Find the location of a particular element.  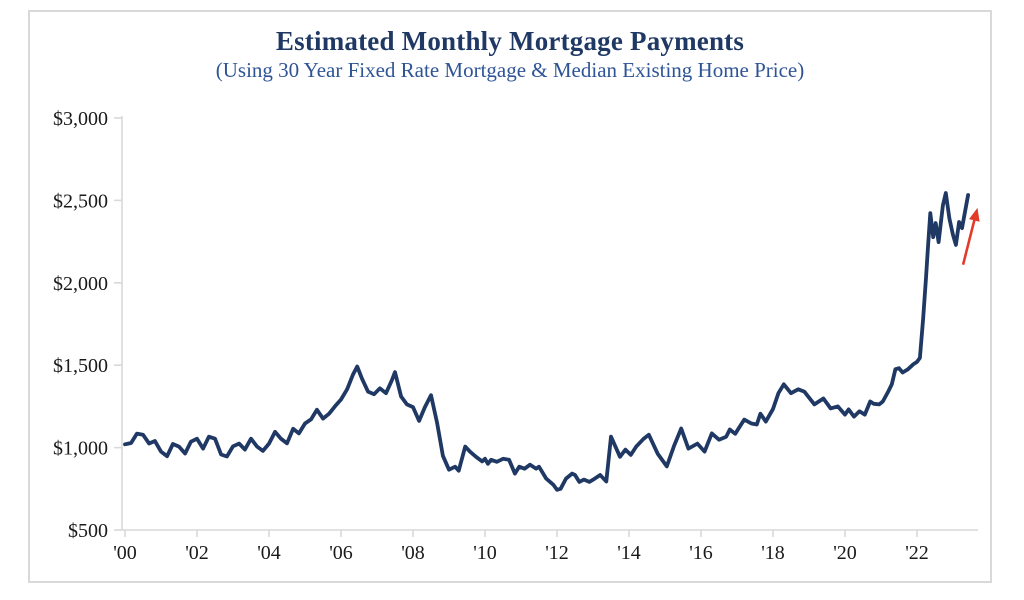

trend-arrow-shaft is located at coordinates (969, 241).